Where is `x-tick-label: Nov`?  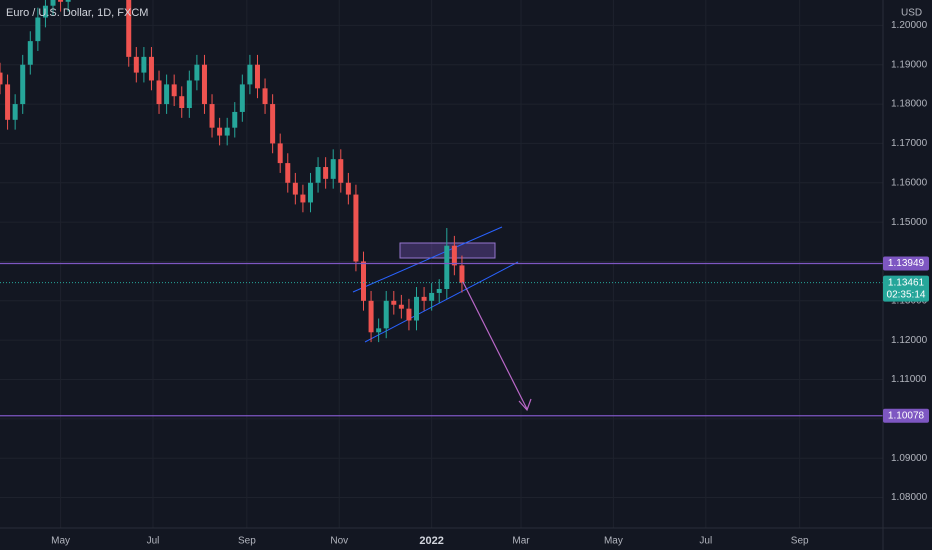
x-tick-label: Nov is located at coordinates (339, 541).